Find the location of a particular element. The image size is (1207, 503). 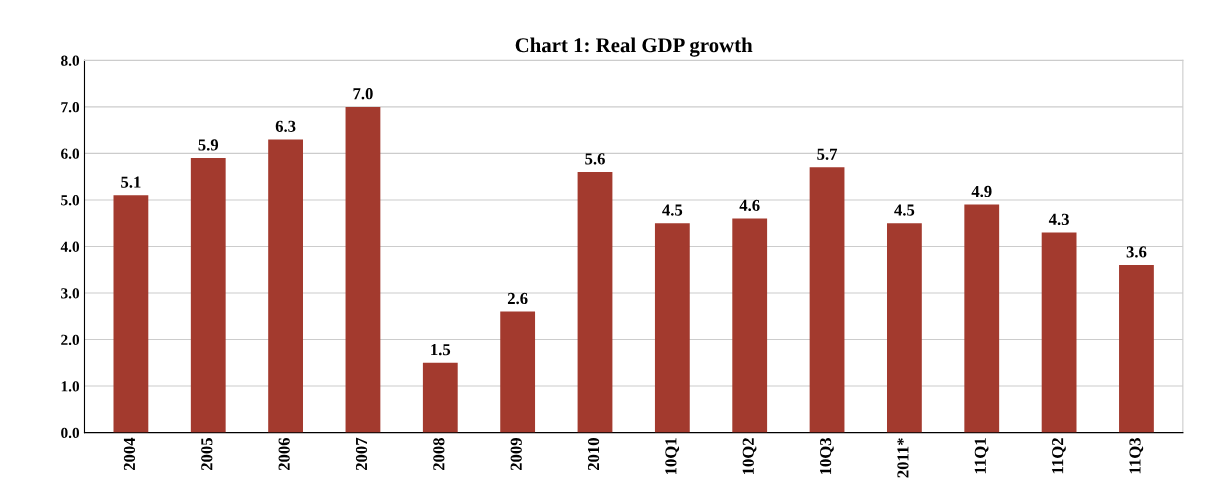

x-tick-label: 2009 is located at coordinates (516, 454).